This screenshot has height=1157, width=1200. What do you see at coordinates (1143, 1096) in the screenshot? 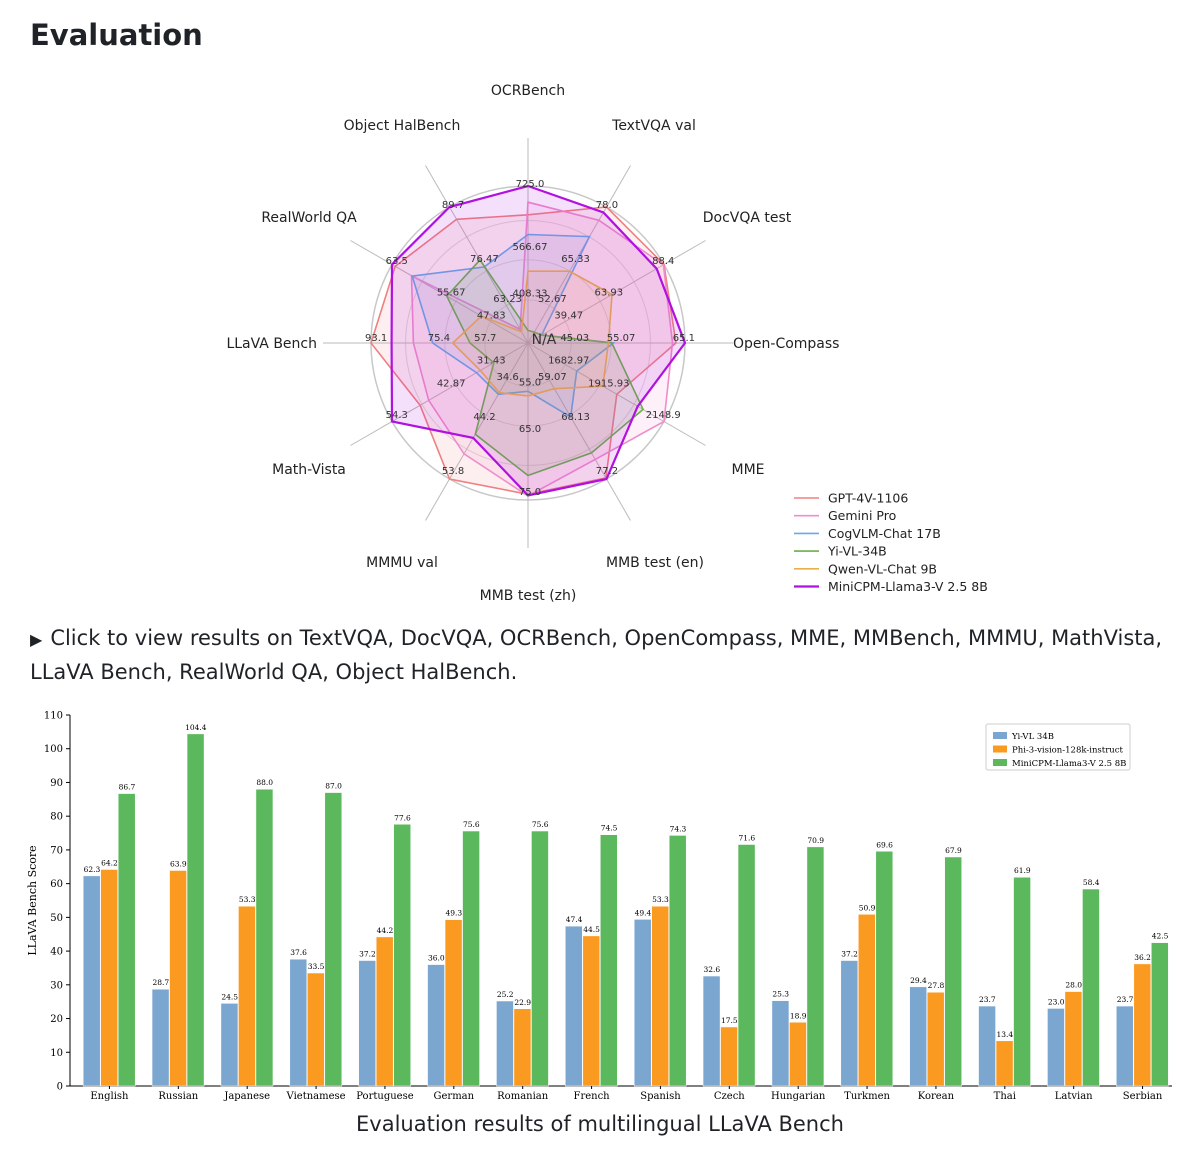
I see `x-tick-label: Serbian` at bounding box center [1143, 1096].